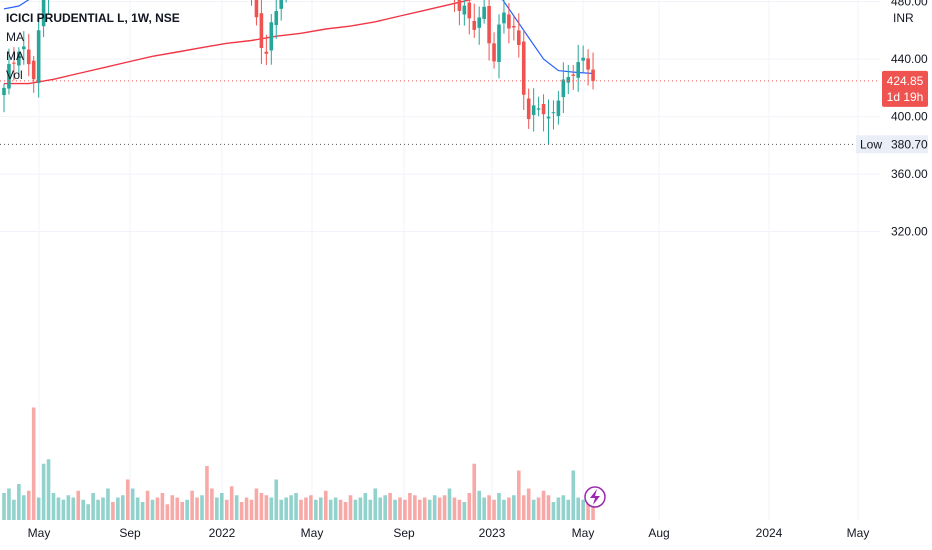 The height and width of the screenshot is (550, 932). What do you see at coordinates (15, 37) in the screenshot?
I see `indicator-ma-fast: MA` at bounding box center [15, 37].